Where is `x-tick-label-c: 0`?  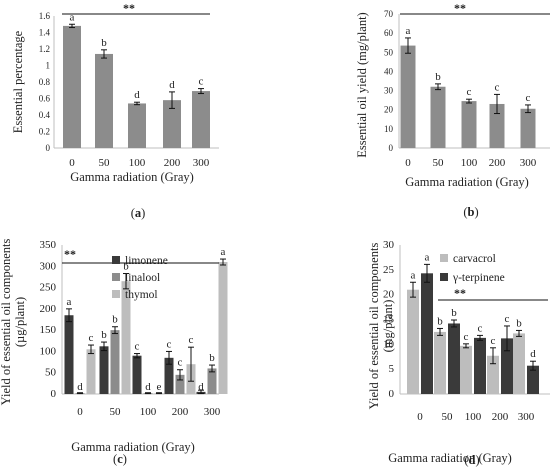
x-tick-label-c: 0 is located at coordinates (80, 412).